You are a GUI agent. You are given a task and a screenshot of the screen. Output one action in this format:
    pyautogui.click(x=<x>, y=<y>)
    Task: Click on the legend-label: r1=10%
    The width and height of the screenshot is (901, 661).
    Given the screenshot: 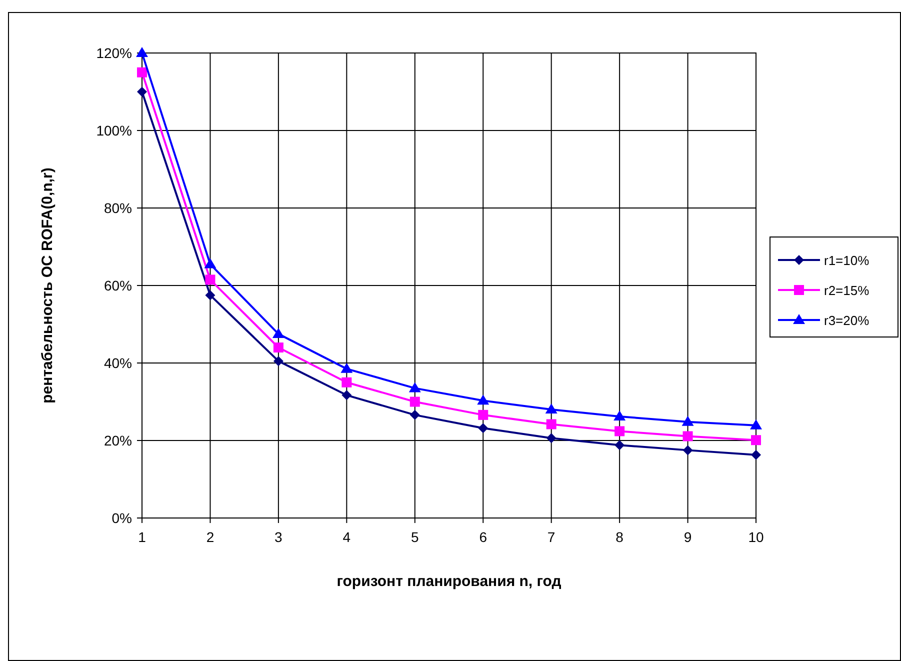 What is the action you would take?
    pyautogui.click(x=847, y=260)
    